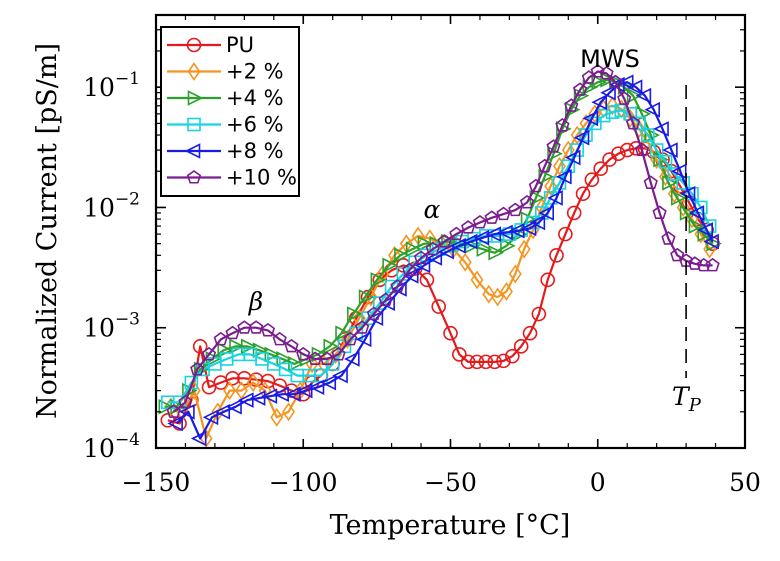 The width and height of the screenshot is (780, 561). I want to click on beta-annotation: β, so click(255, 301).